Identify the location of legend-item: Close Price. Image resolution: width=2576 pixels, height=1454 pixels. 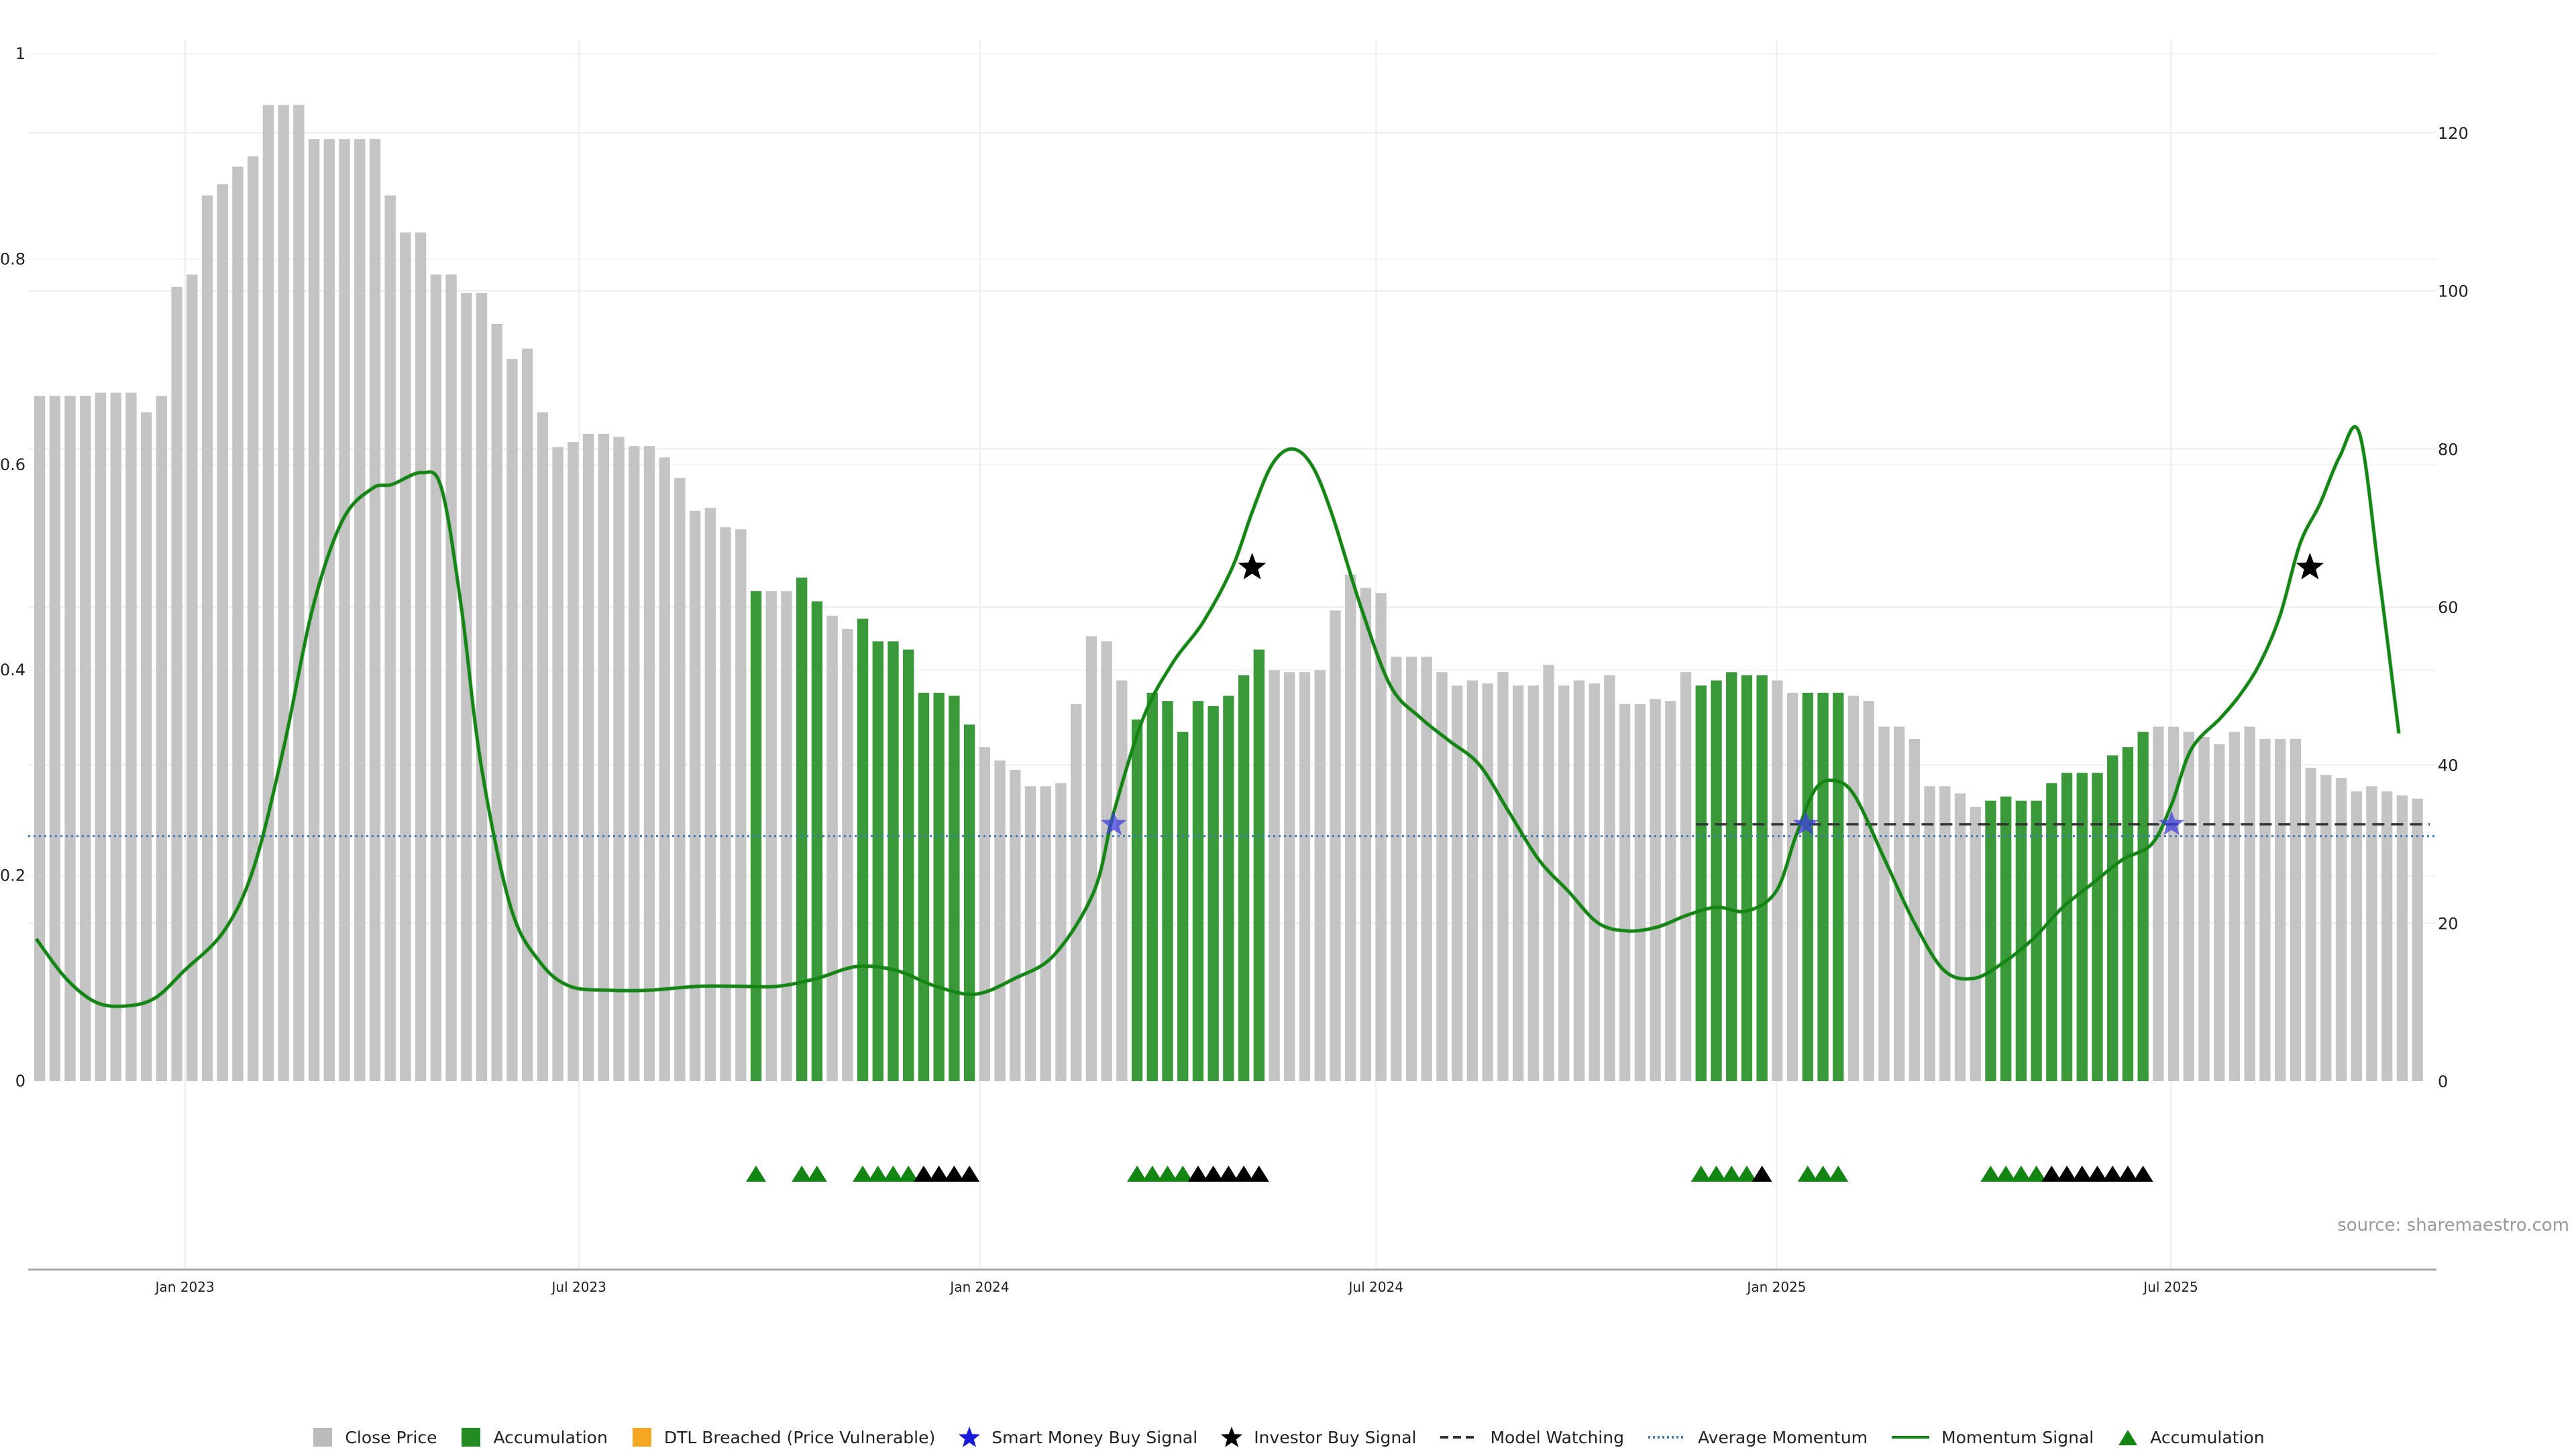
(374, 1437).